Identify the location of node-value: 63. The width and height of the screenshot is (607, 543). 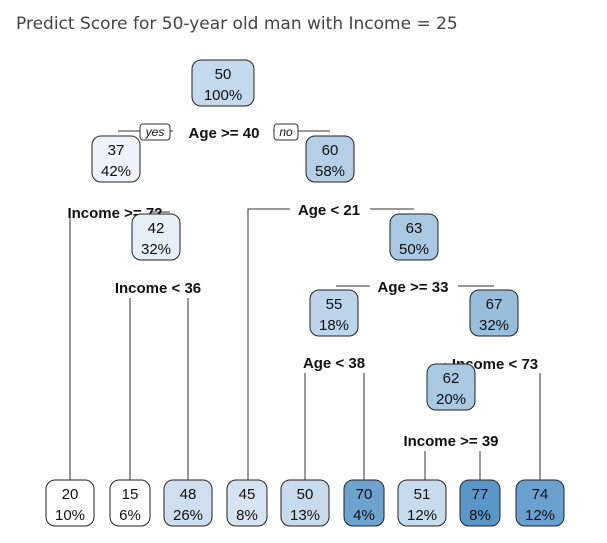
(414, 228).